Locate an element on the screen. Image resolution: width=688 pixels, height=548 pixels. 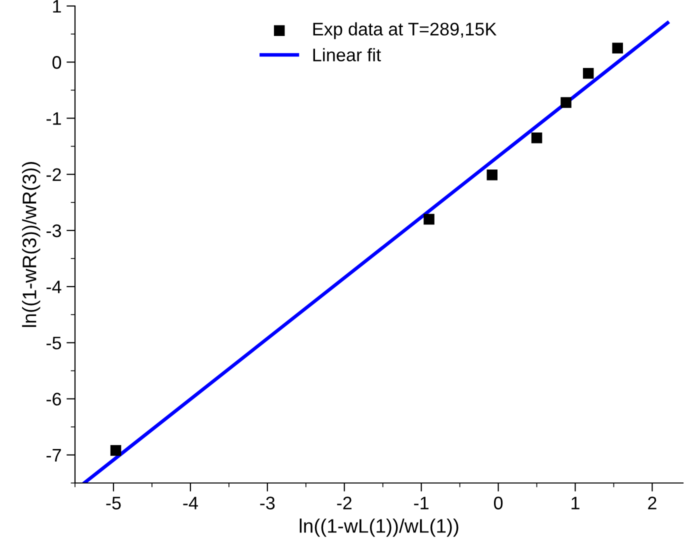
x-tick-label: -1 is located at coordinates (421, 503).